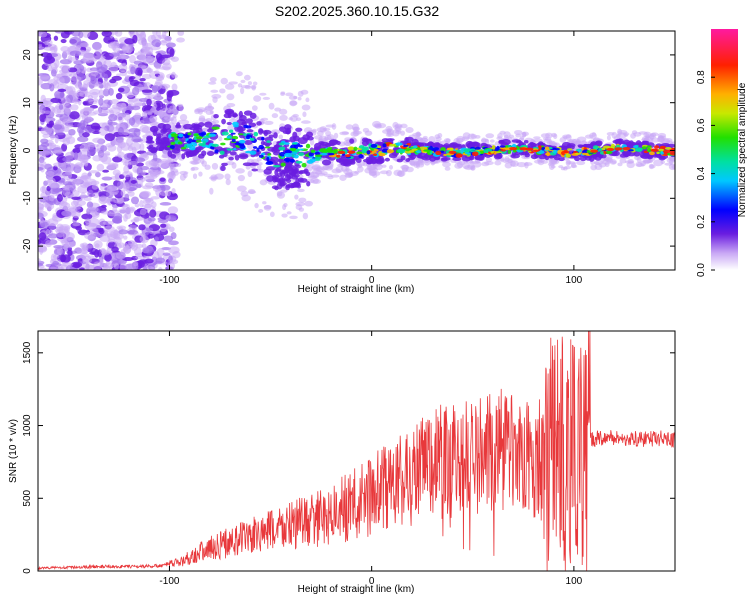  Describe the element at coordinates (701, 173) in the screenshot. I see `colorbar-tick-label-2: 0.4` at that location.